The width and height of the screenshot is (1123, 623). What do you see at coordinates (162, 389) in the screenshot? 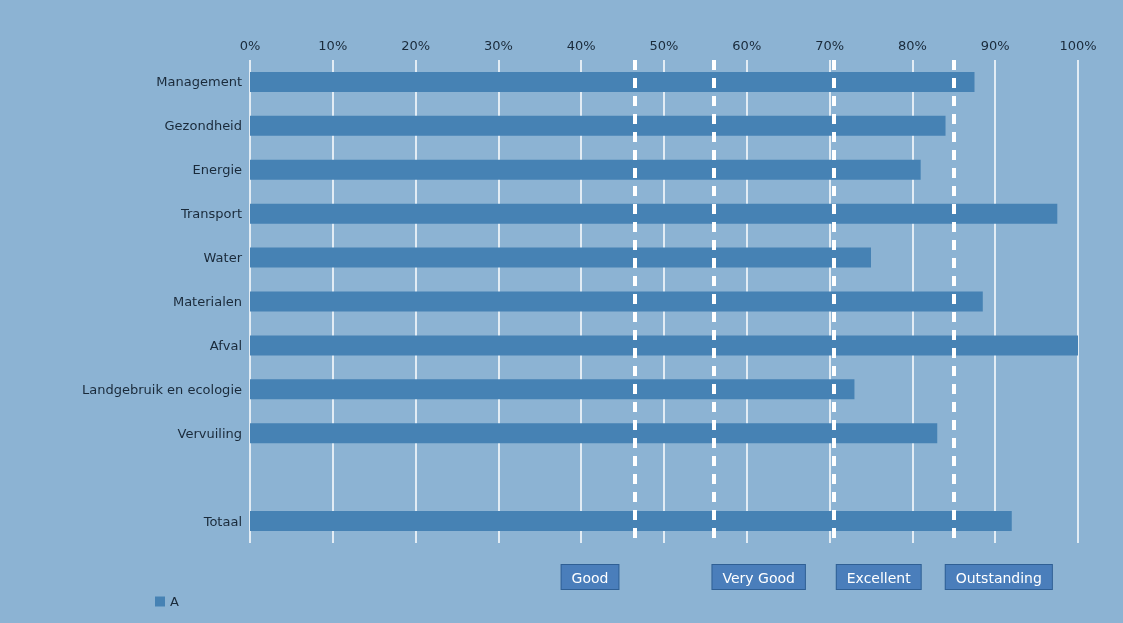
I see `y-tick-label: Landgebruik en ecologie` at bounding box center [162, 389].